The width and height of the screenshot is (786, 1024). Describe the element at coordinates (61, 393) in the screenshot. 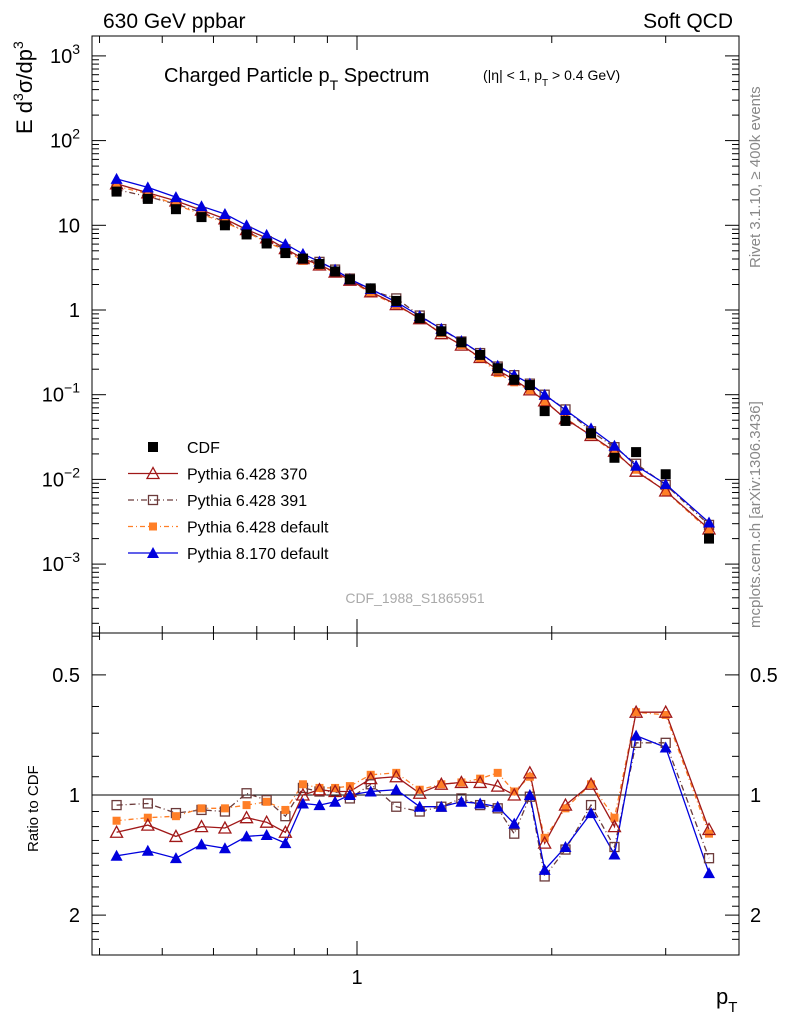

I see `y-tick-label: 10⁻¹` at that location.